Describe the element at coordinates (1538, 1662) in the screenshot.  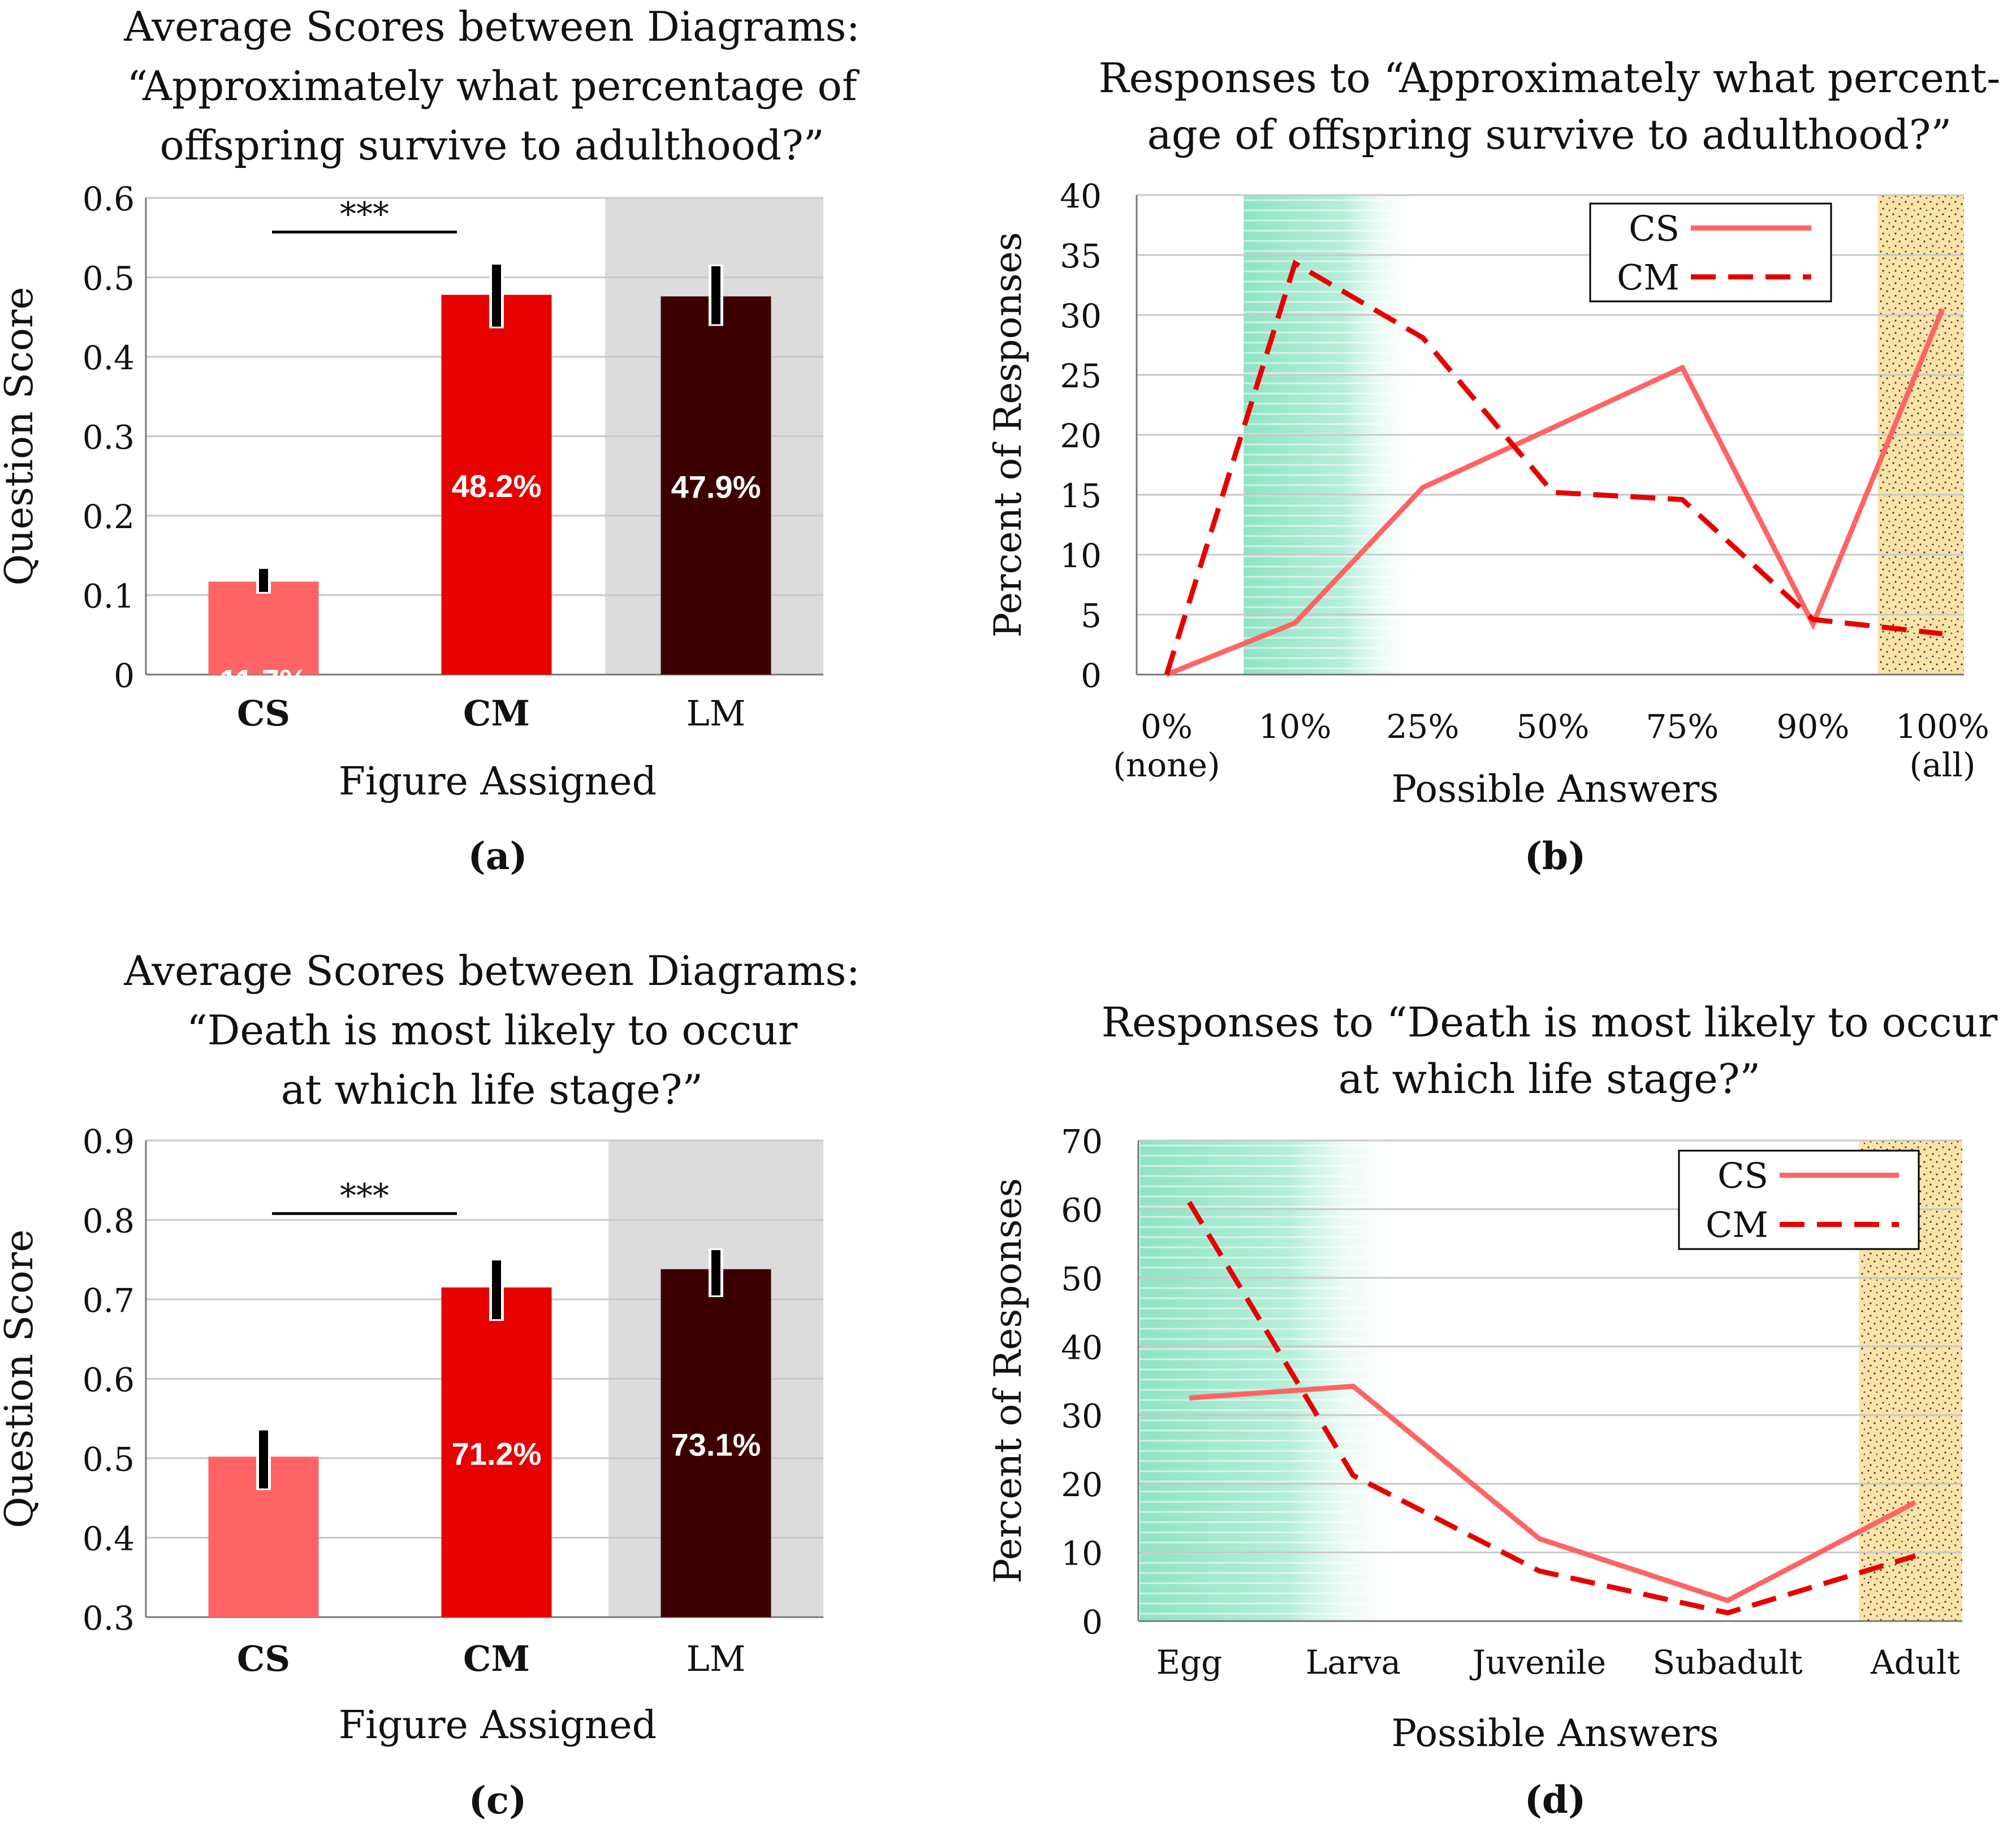
I see `x-category-label: Juvenile` at that location.